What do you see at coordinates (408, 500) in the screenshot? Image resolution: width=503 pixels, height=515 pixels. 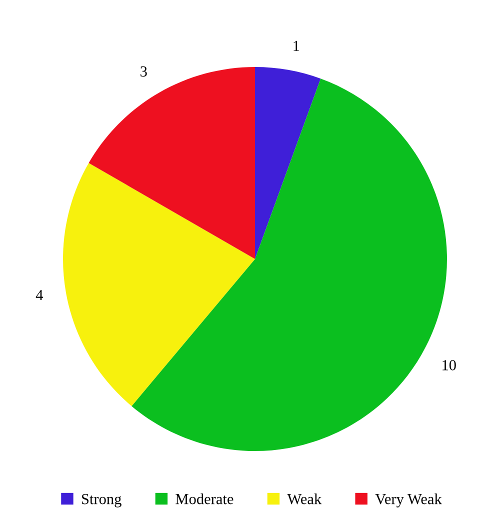 I see `legend-label: Very Weak` at bounding box center [408, 500].